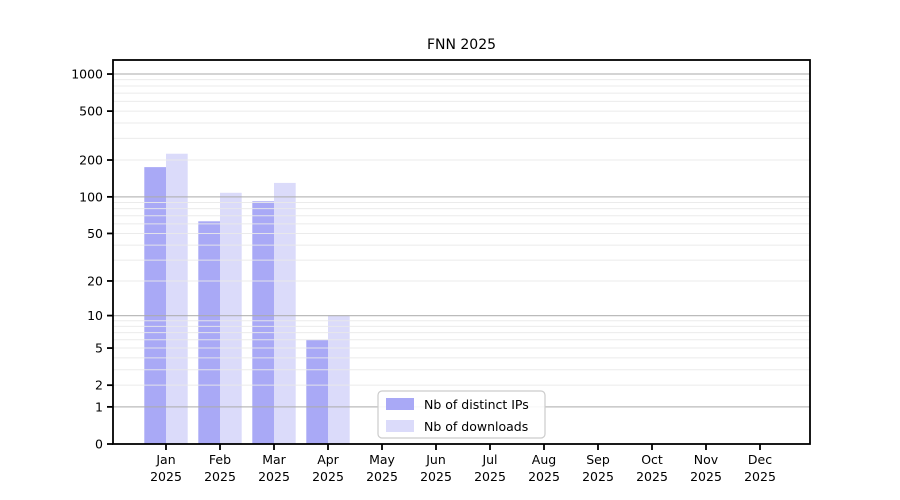 The image size is (900, 500). Describe the element at coordinates (99, 444) in the screenshot. I see `y-tick-label: 0` at that location.